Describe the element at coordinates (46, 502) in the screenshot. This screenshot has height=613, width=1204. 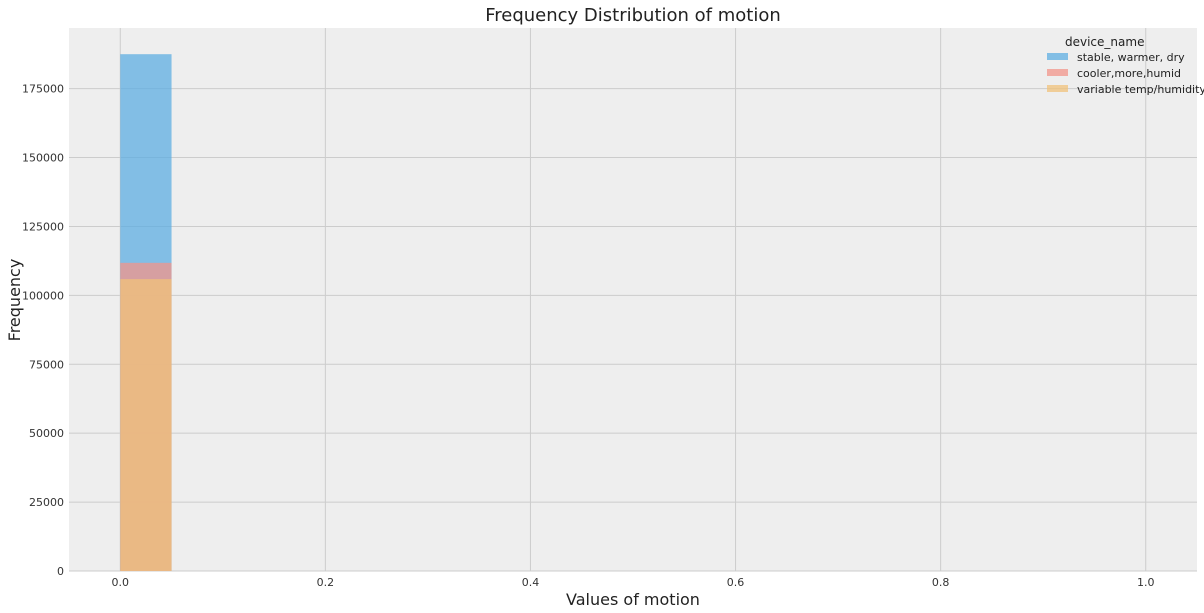
I see `y-tick-label: 25000` at that location.